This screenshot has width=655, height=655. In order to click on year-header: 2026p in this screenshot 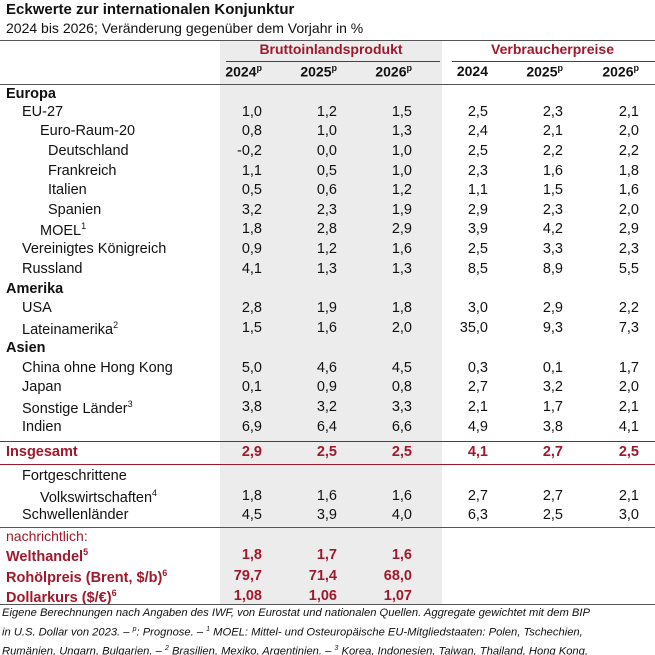, I will do `click(394, 71)`.